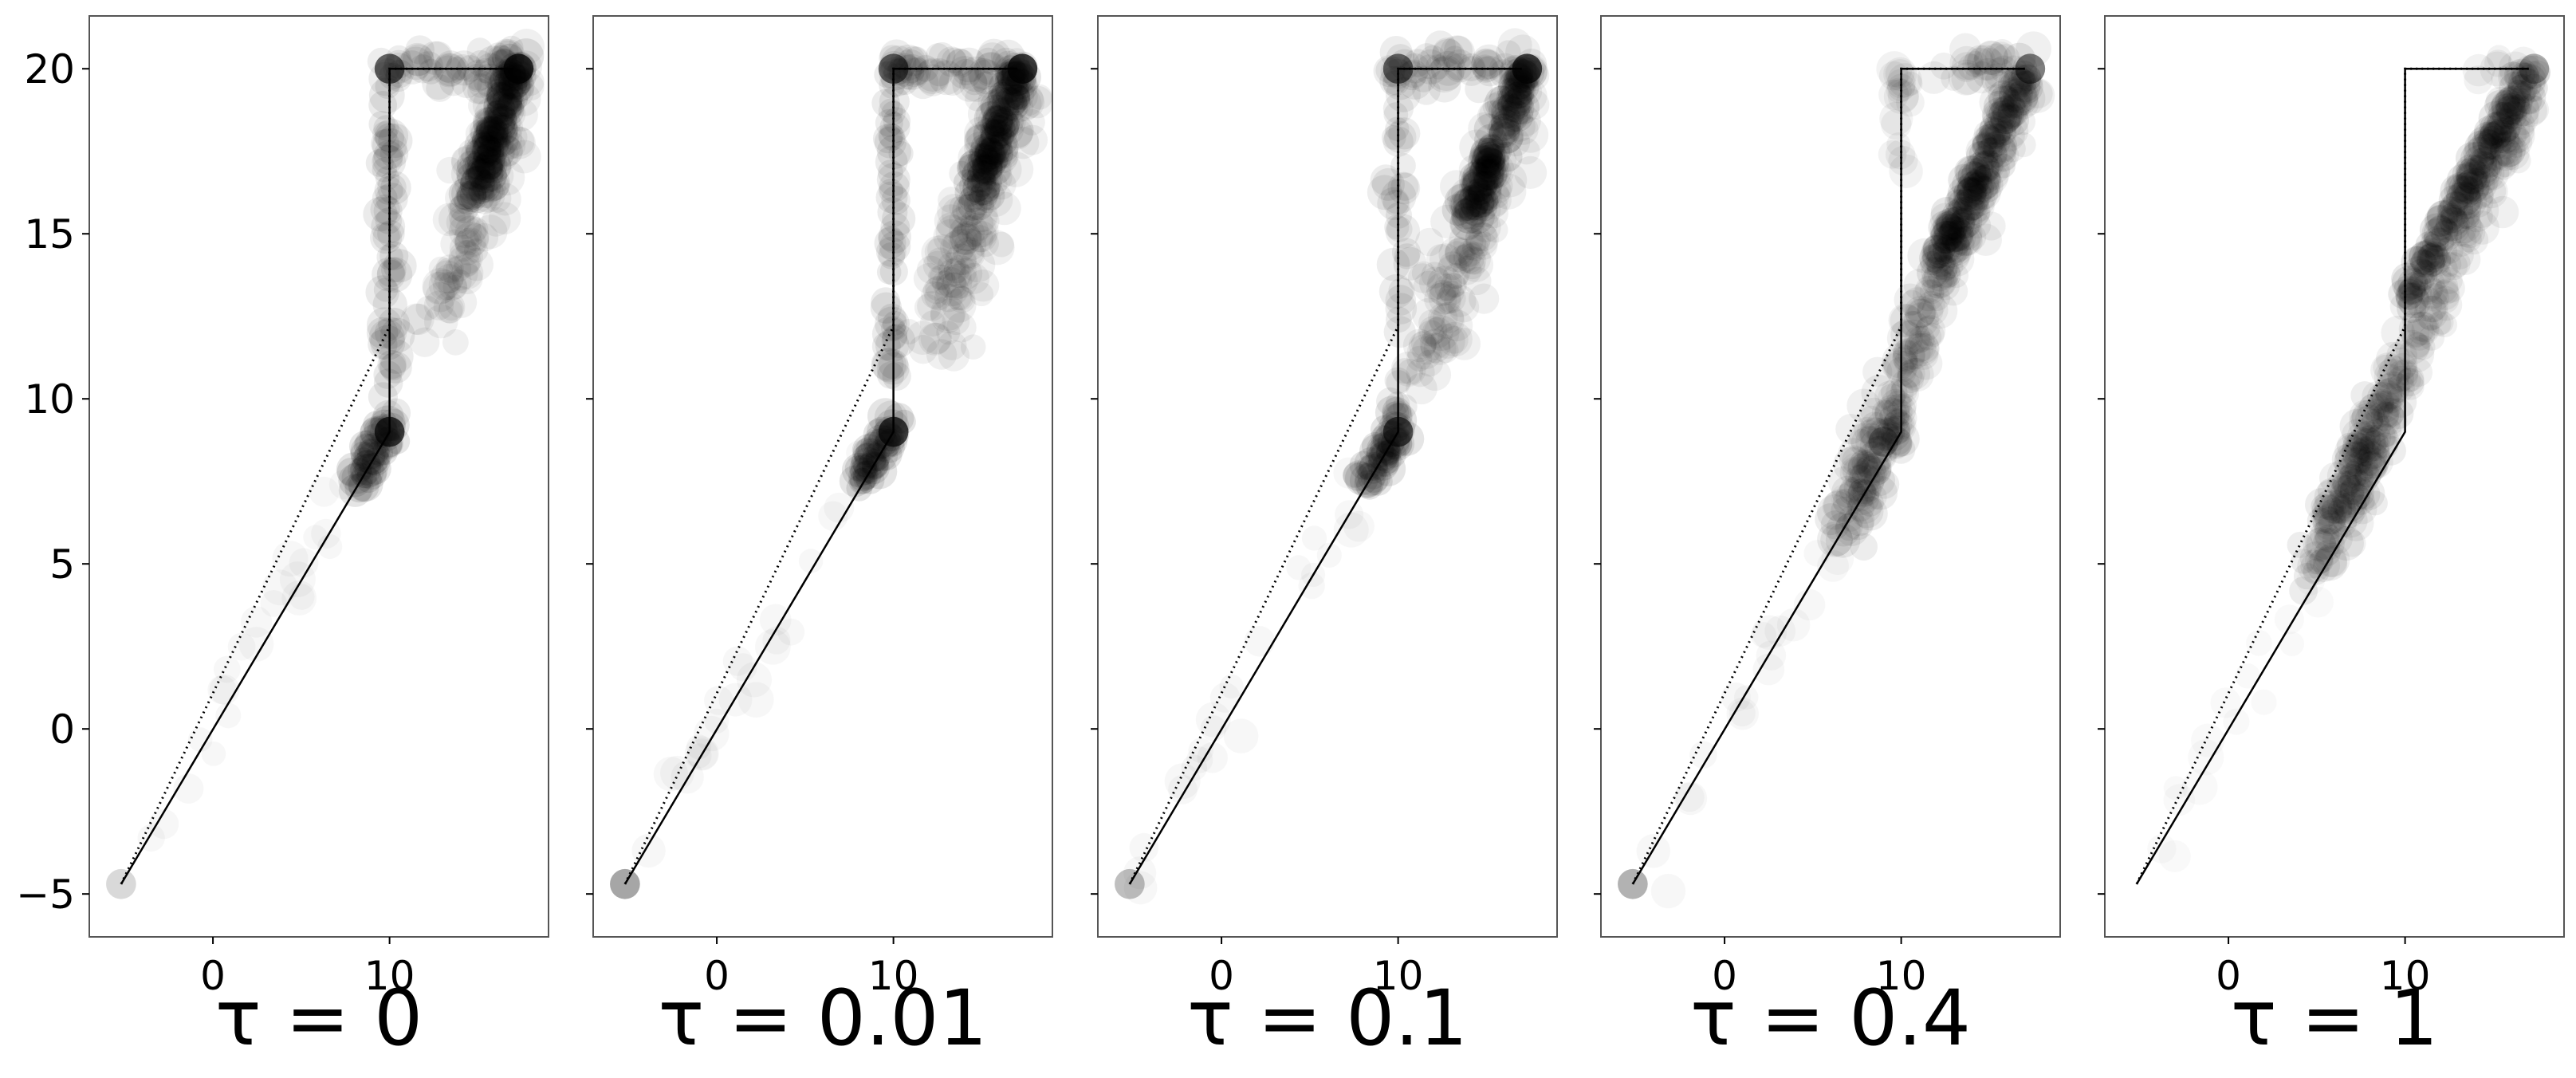  What do you see at coordinates (820, 476) in the screenshot?
I see `dotted-trajectory` at bounding box center [820, 476].